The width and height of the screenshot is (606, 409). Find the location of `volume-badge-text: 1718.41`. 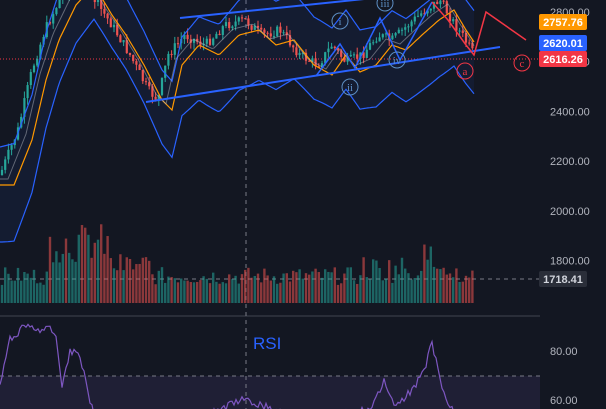

volume-badge-text: 1718.41 is located at coordinates (563, 280).